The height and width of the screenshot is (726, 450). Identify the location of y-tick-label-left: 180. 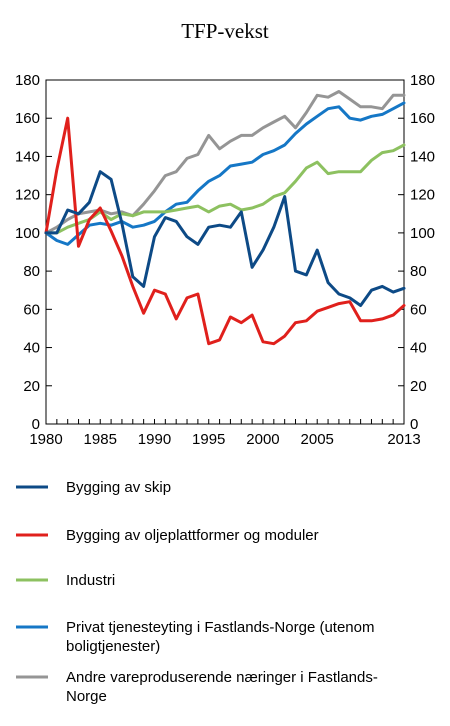
(27, 80).